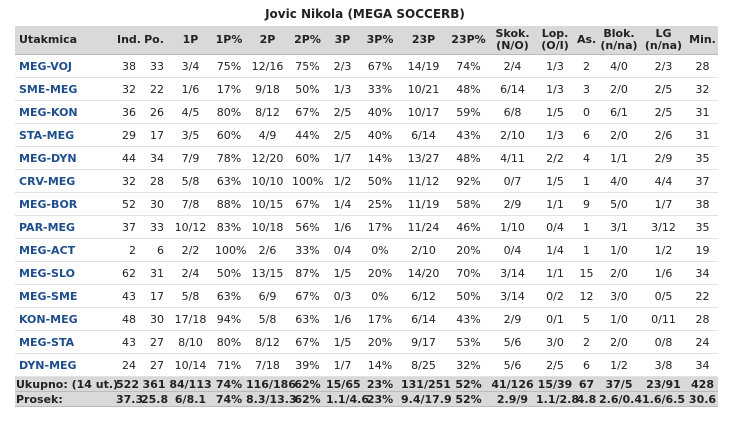  What do you see at coordinates (347, 399) in the screenshot?
I see `footer-cell: 1.1/4.6` at bounding box center [347, 399].